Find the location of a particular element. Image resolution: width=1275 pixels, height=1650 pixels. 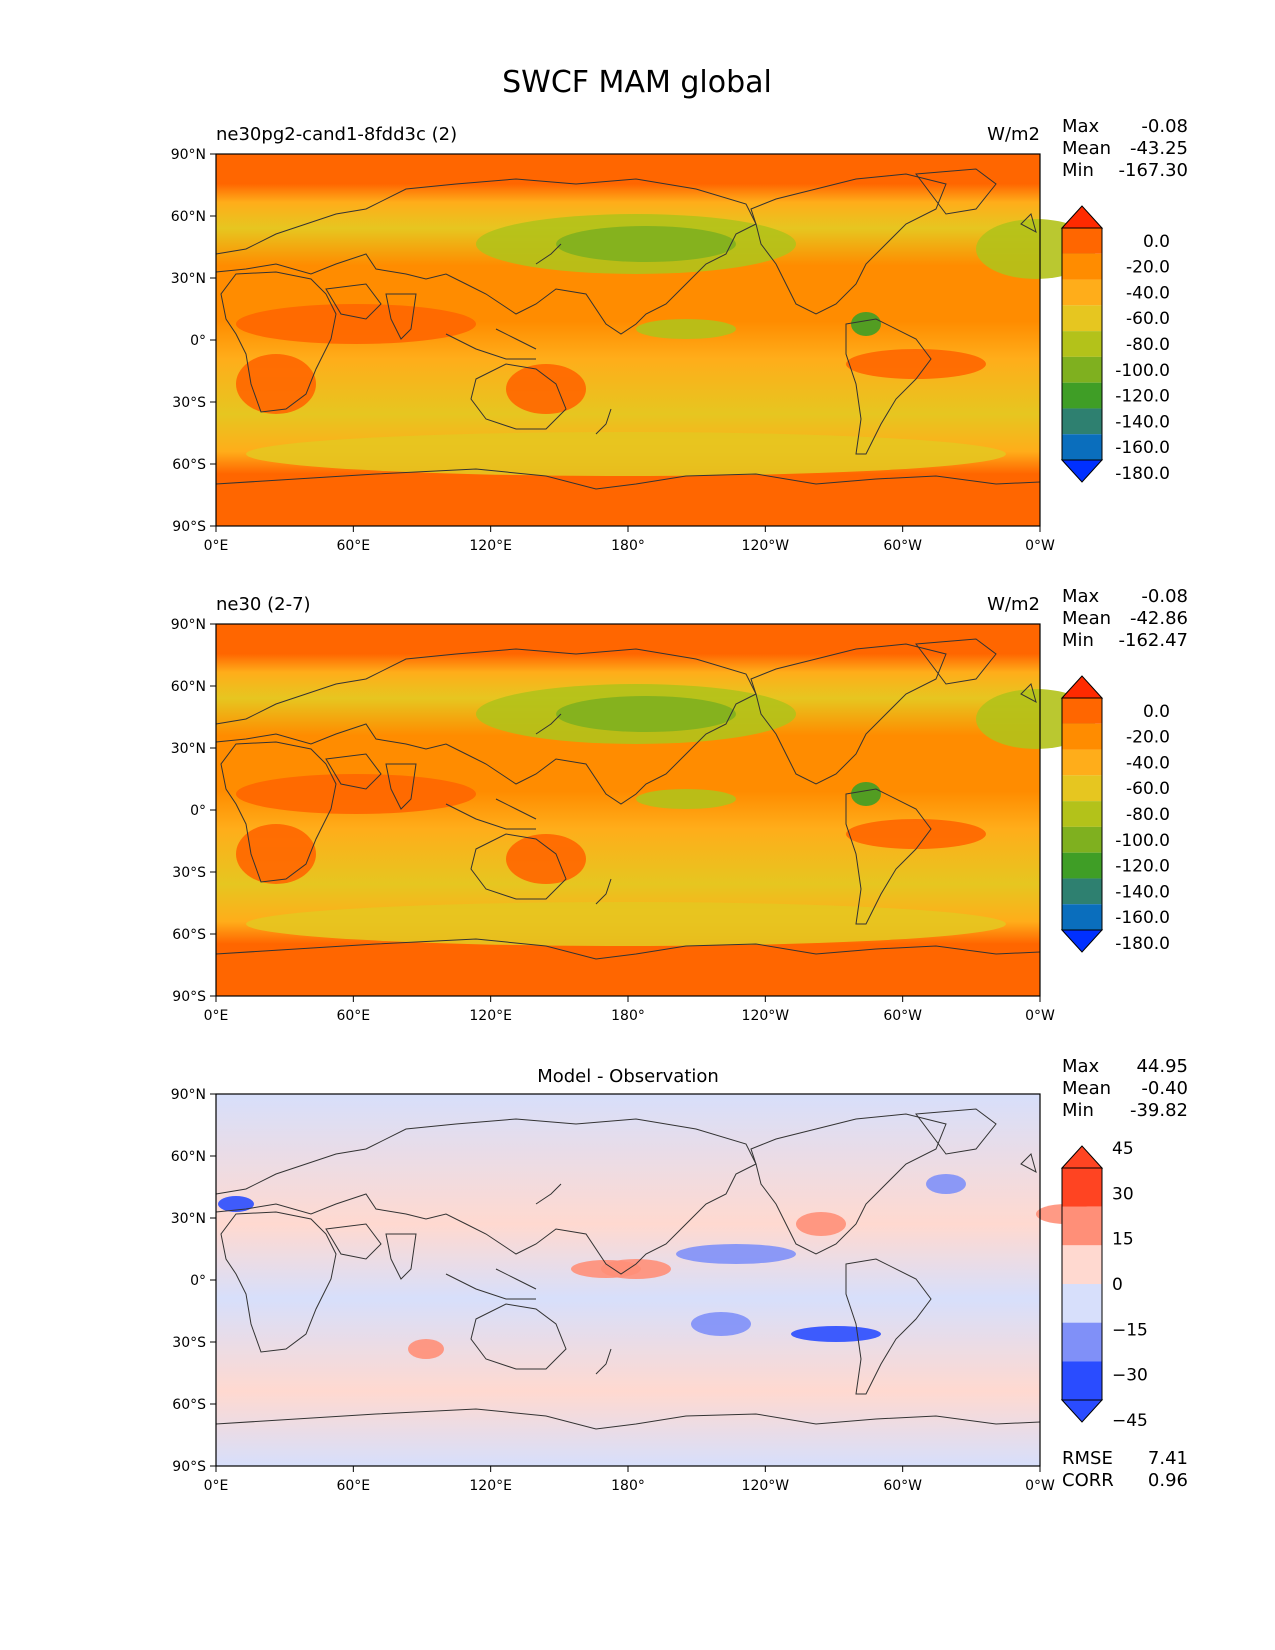

colorbar: 45 30 15 0 −15 −30 −45 is located at coordinates (1104, 1285).